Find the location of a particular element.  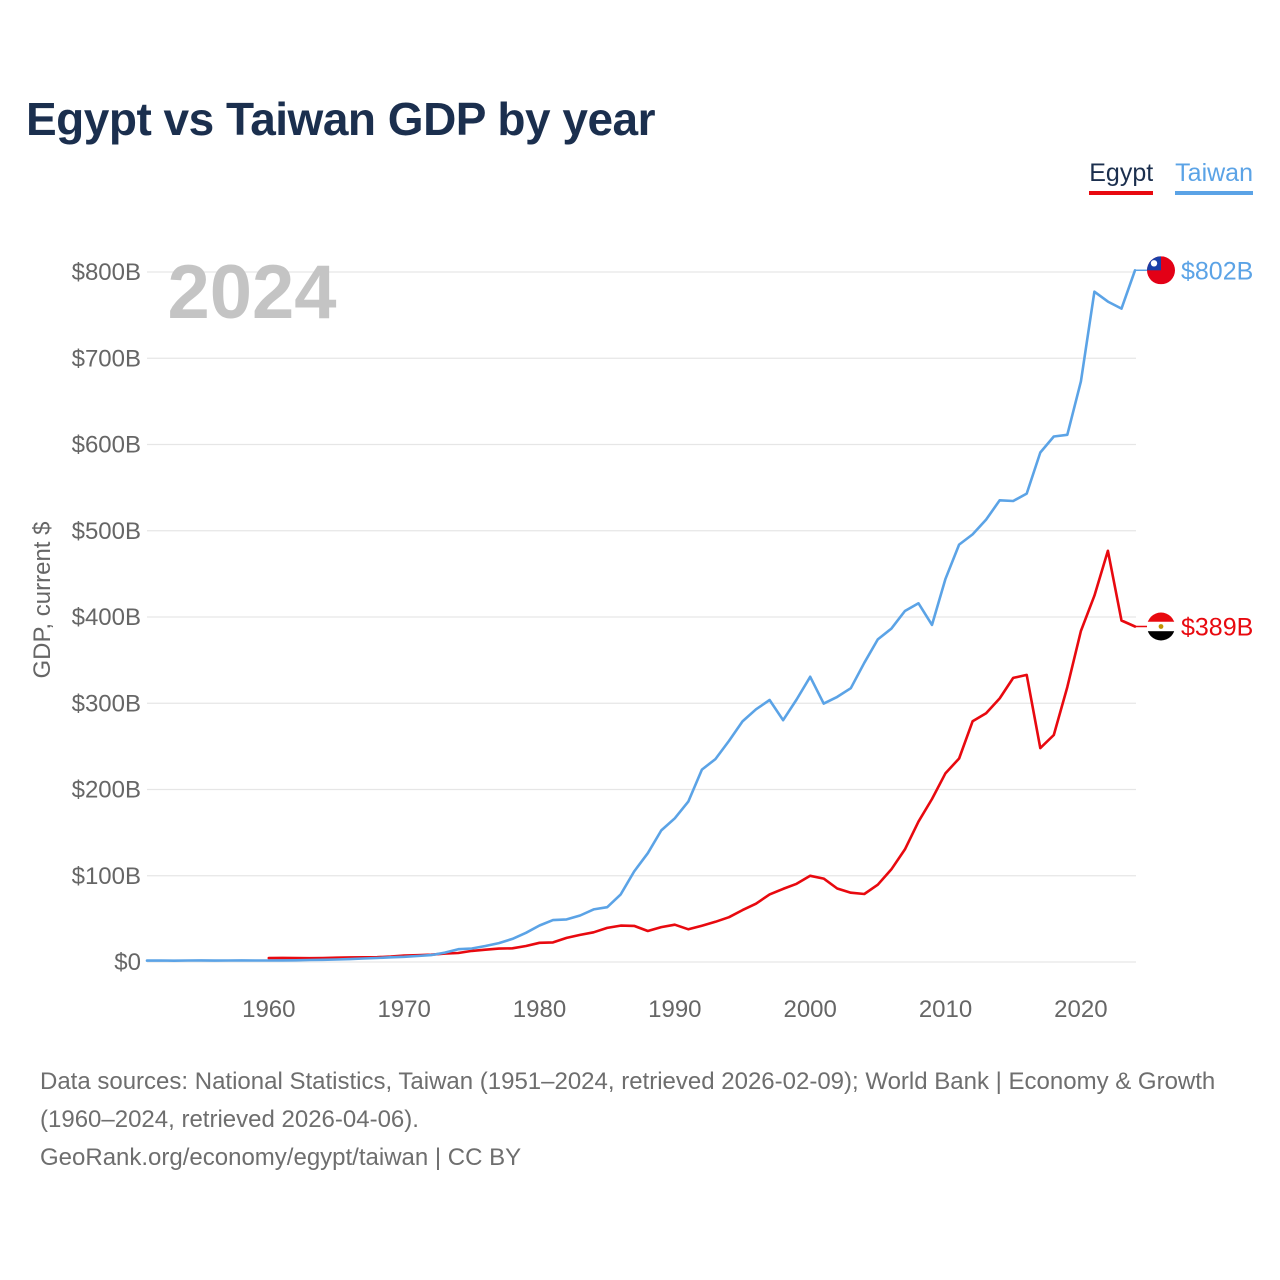

year-watermark: 2024 is located at coordinates (251, 292).